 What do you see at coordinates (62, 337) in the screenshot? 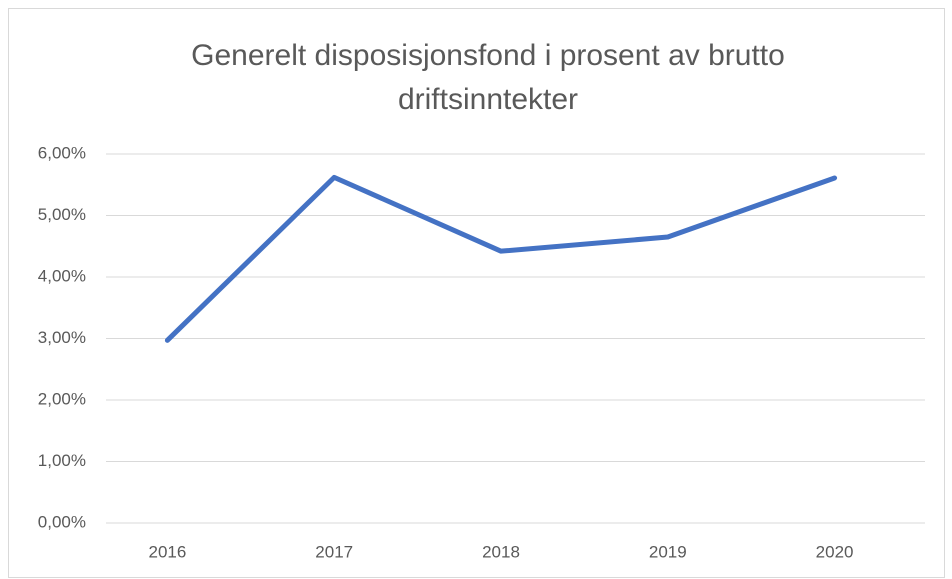
I see `y-tick-label: 3,00%` at bounding box center [62, 337].